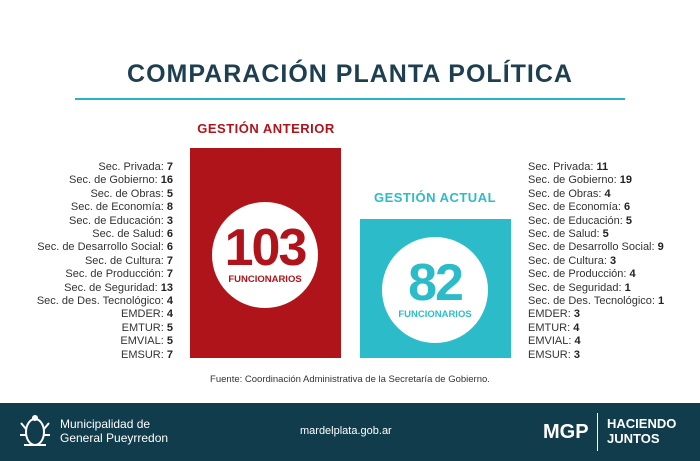 This screenshot has height=461, width=700. I want to click on list-item: Sec. de Economía: 8, so click(105, 207).